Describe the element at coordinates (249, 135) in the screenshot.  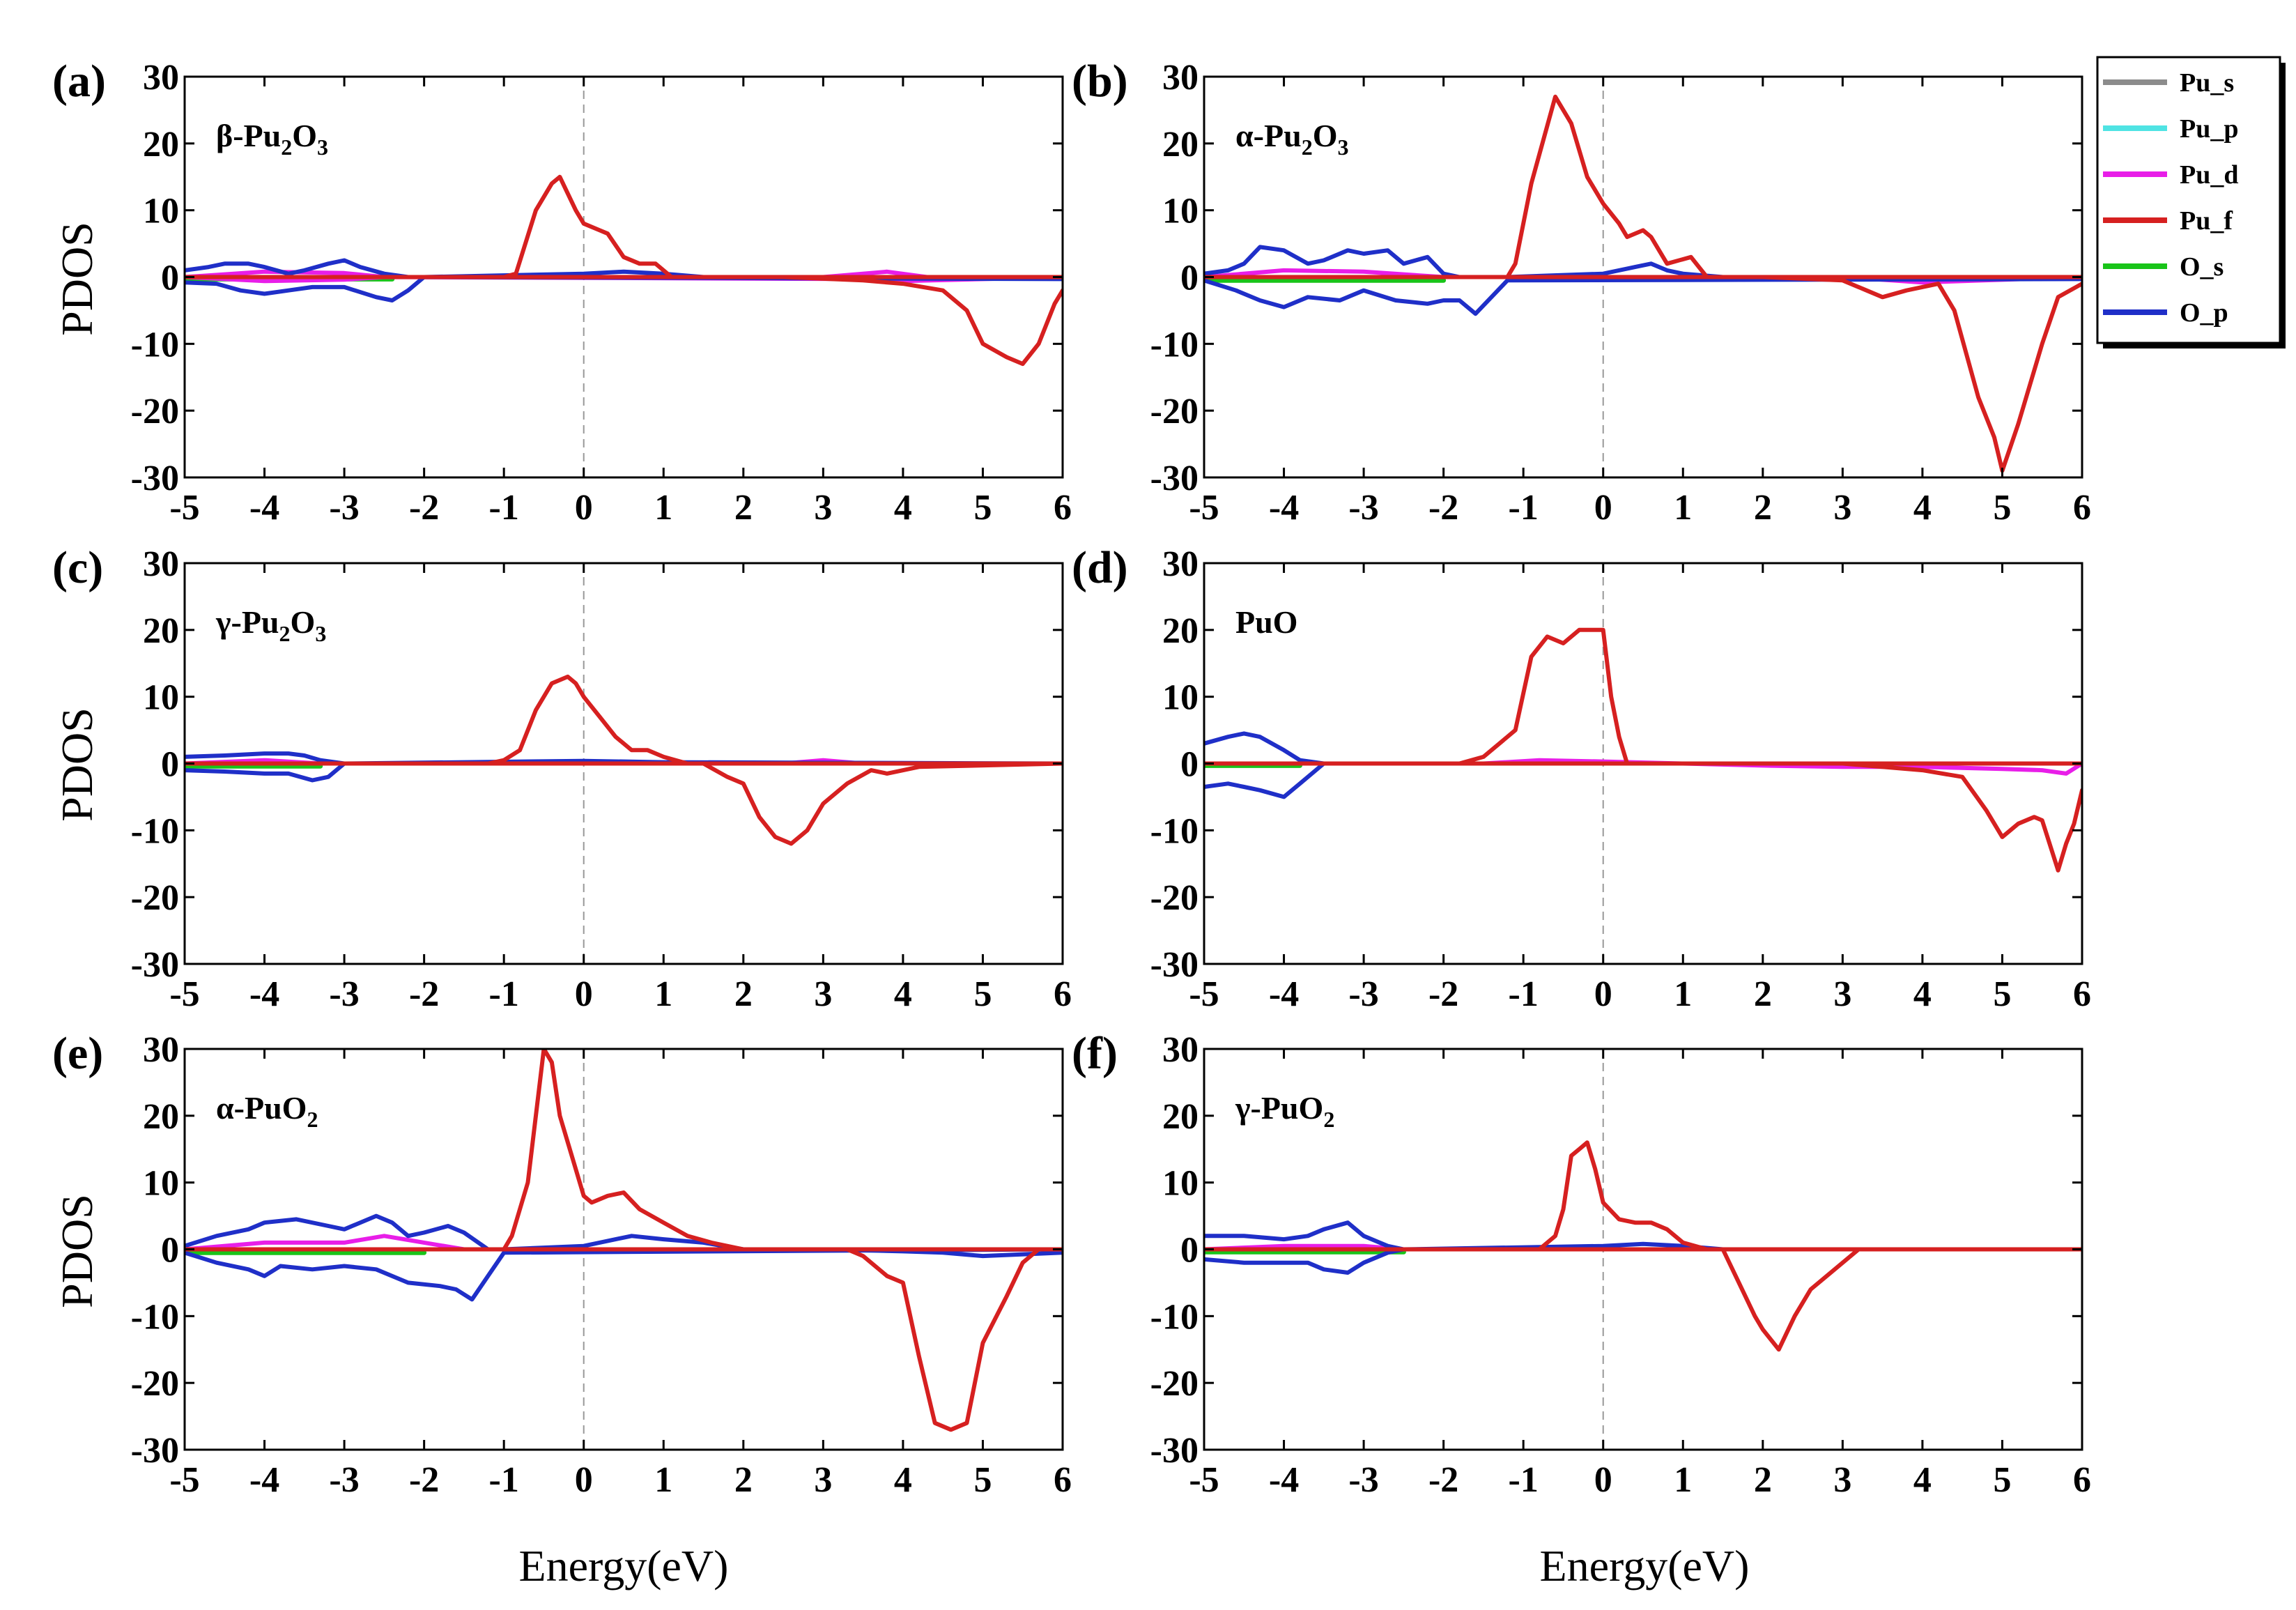
I see `title-text: β-Pu` at that location.